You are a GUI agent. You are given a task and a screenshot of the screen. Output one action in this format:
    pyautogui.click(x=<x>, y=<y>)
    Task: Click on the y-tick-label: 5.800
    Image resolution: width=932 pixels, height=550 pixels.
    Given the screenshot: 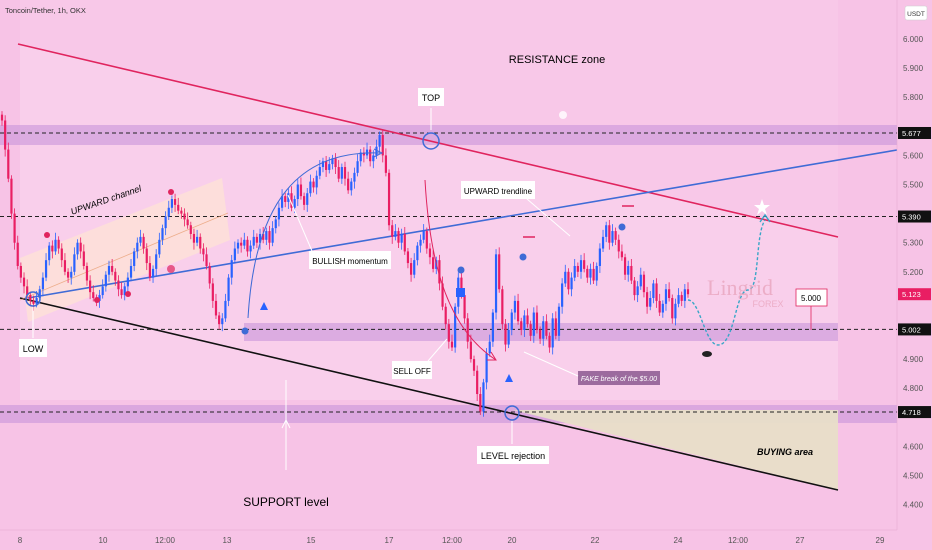 What is the action you would take?
    pyautogui.click(x=913, y=97)
    